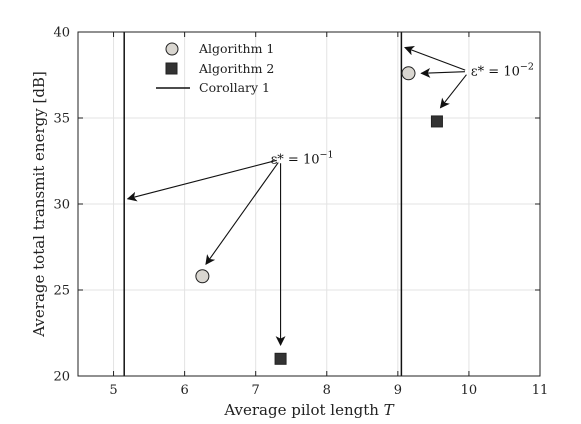 The width and height of the screenshot is (581, 424). I want to click on x-tick-label: 10, so click(469, 390).